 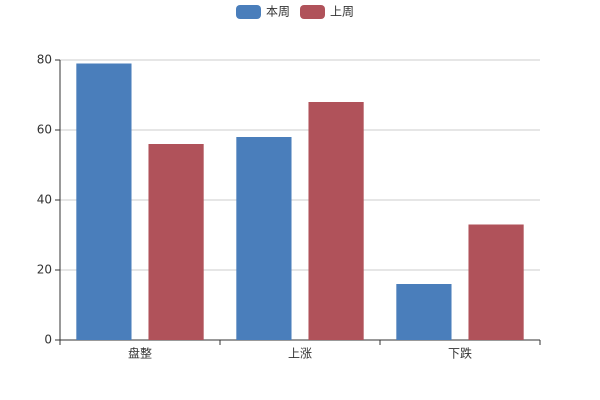 I want to click on y-tick-label: 0, so click(x=48, y=340).